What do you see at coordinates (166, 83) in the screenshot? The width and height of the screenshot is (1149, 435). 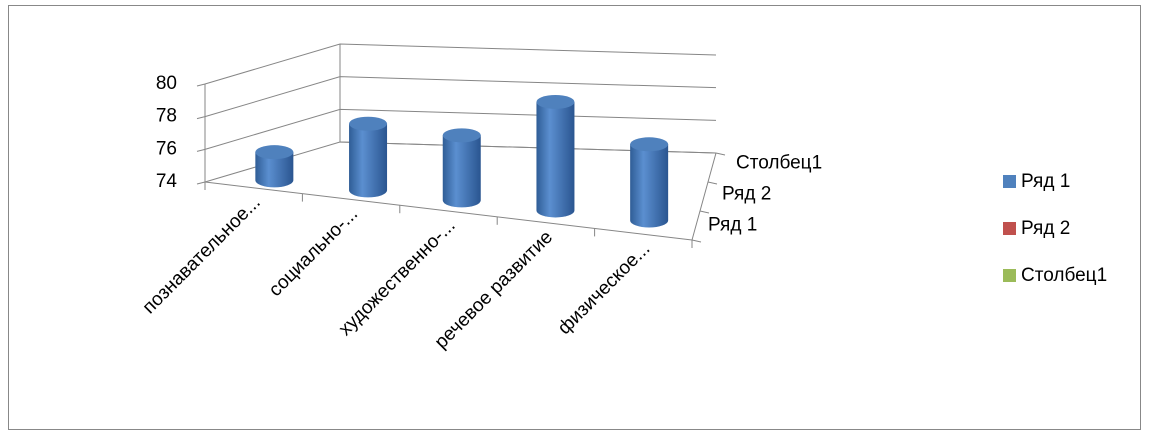 I see `y-tick-label: 80` at bounding box center [166, 83].